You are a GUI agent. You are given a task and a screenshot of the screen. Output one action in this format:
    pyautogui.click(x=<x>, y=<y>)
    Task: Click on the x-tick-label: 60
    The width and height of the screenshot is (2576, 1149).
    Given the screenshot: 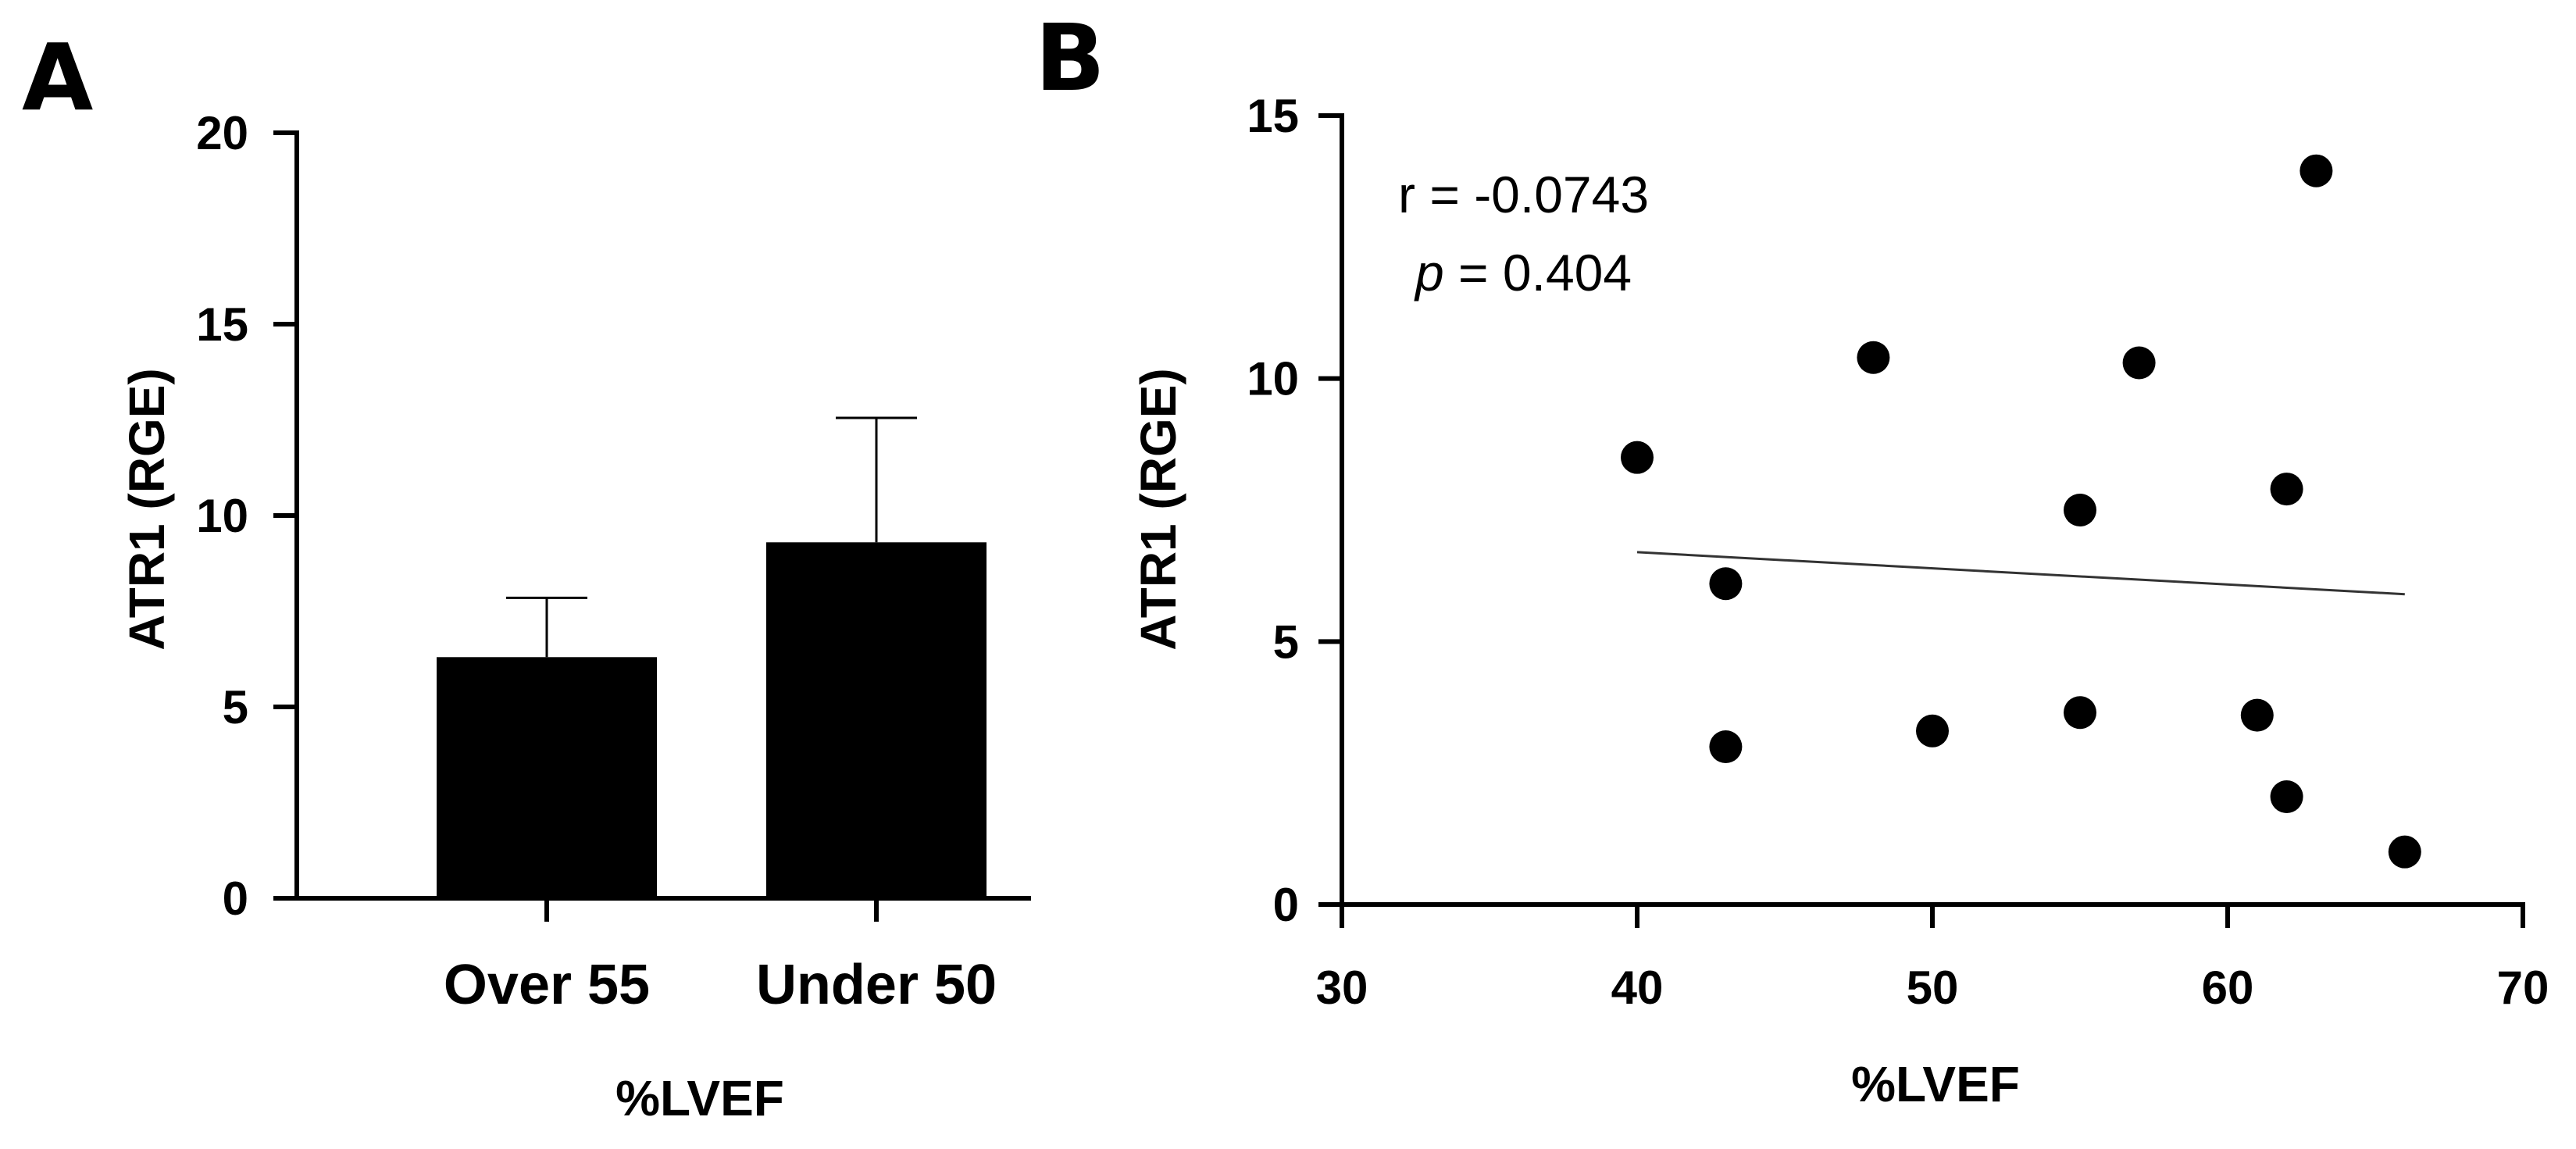 What is the action you would take?
    pyautogui.click(x=2228, y=988)
    